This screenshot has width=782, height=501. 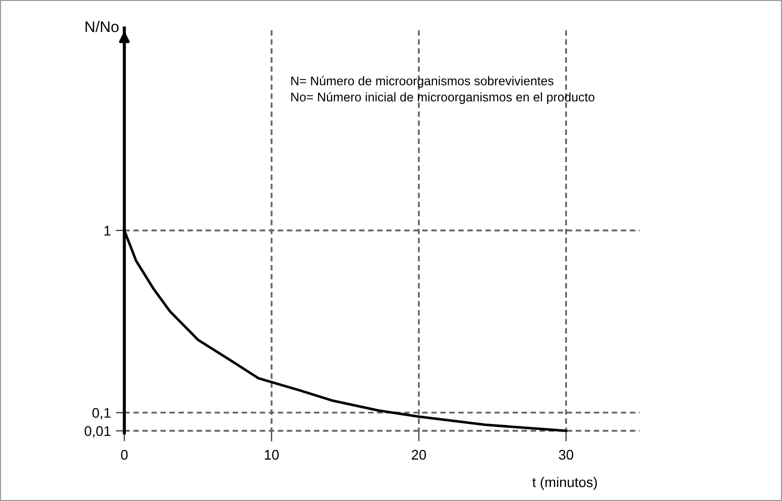 What do you see at coordinates (566, 455) in the screenshot?
I see `x-tick-label: 30` at bounding box center [566, 455].